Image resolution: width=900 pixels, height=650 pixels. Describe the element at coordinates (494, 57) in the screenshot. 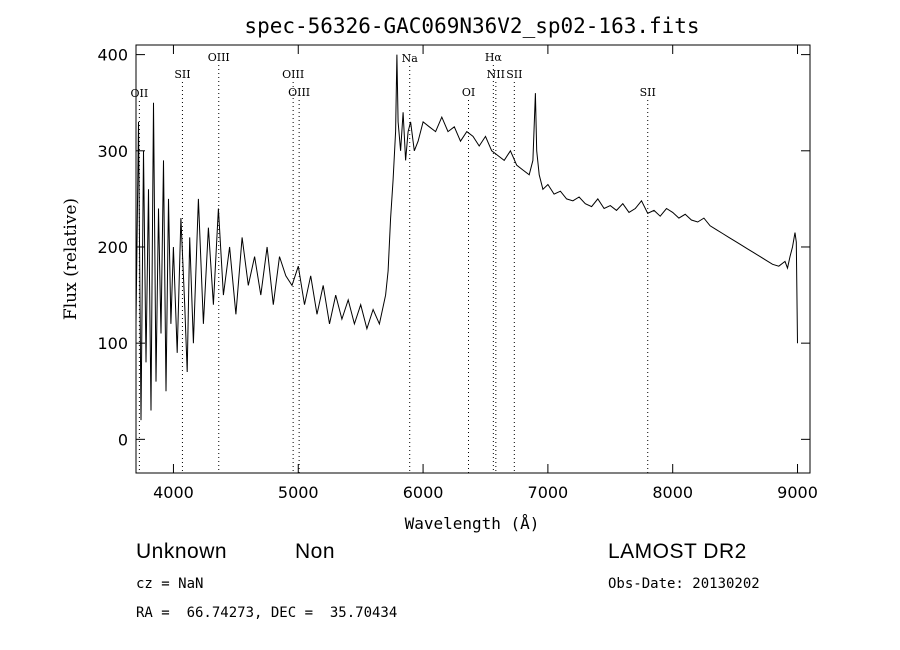

I see `line-marker-label: Hα` at that location.